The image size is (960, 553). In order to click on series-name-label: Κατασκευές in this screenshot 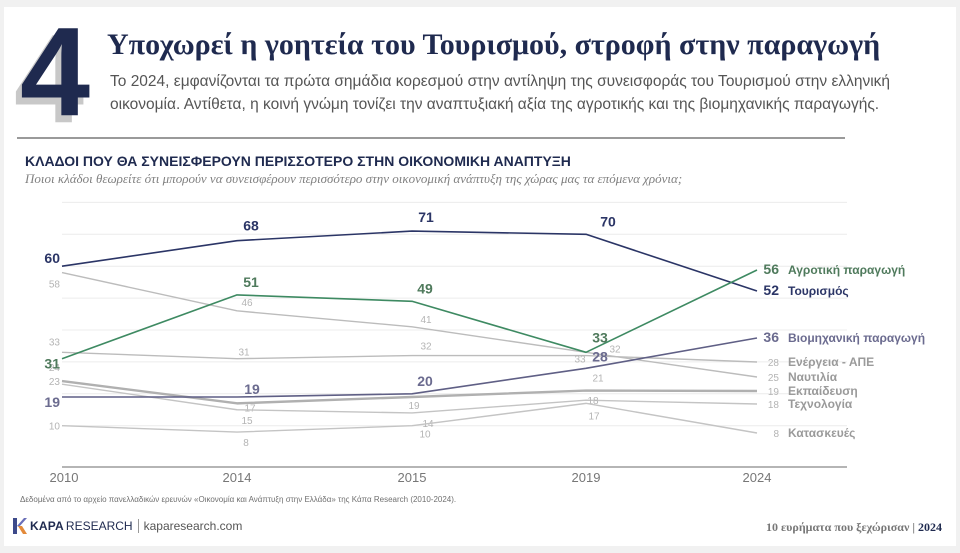, I will do `click(821, 433)`.